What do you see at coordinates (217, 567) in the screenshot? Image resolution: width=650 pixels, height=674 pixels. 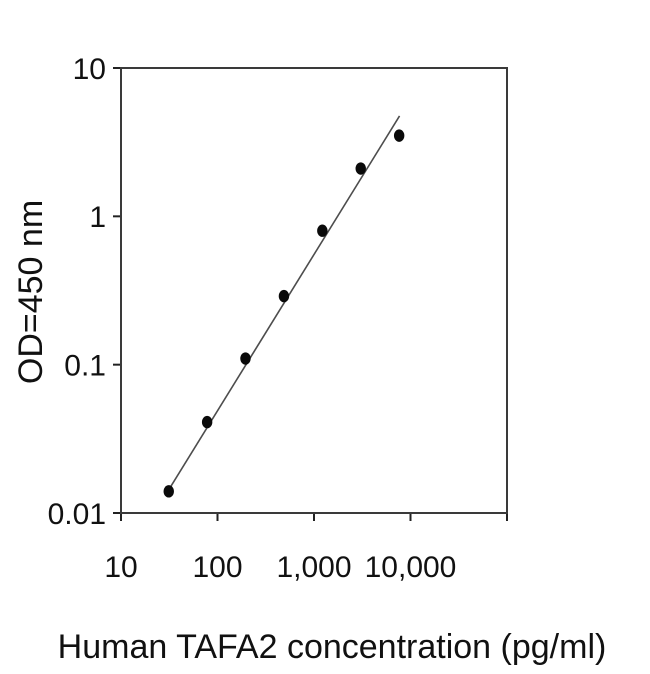 I see `x-tick-label: 100` at bounding box center [217, 567].